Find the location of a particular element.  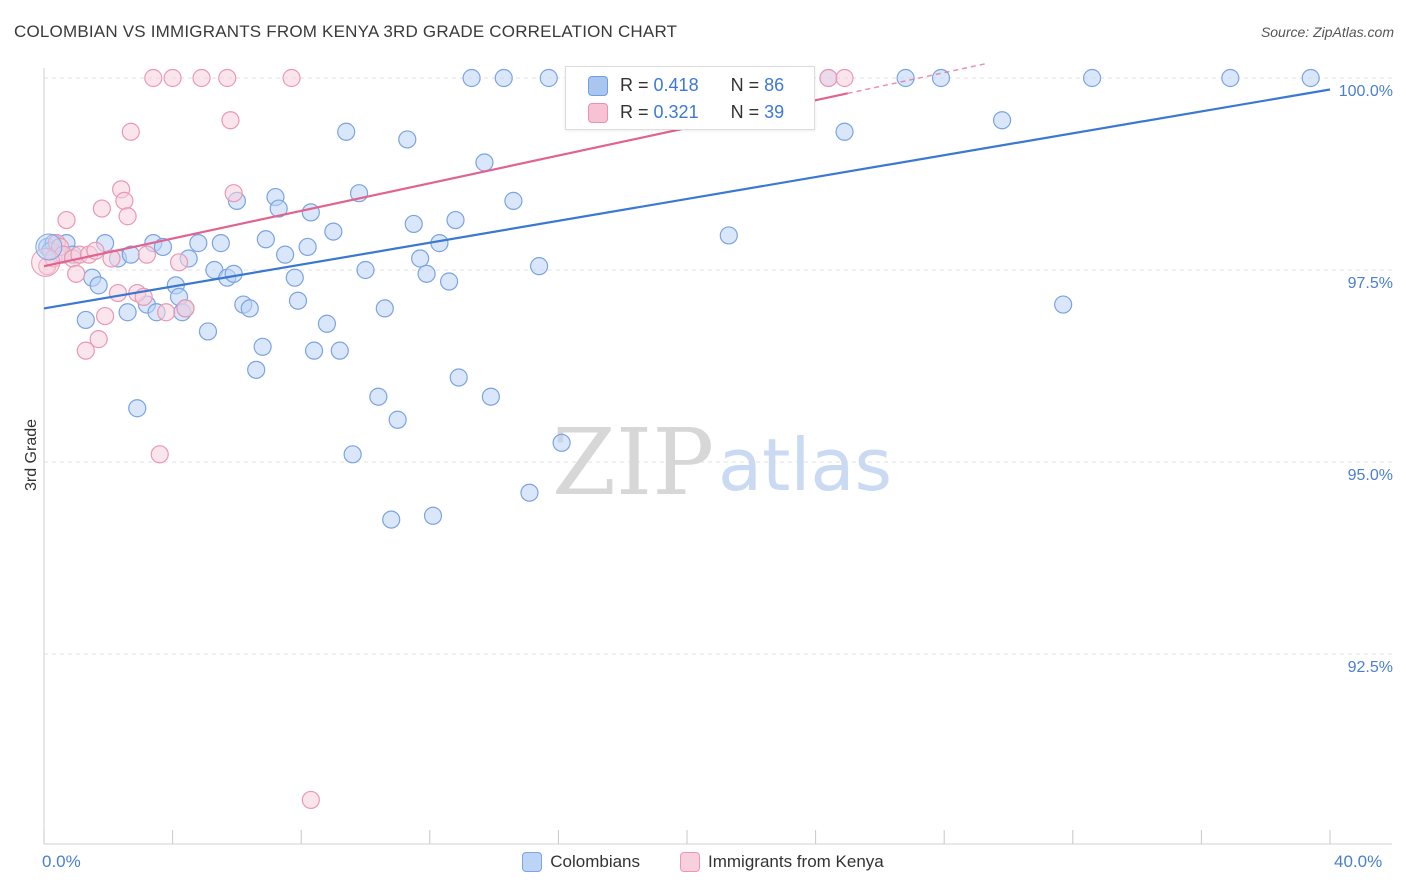

x-tick-label-min: 0.0% is located at coordinates (61, 861).